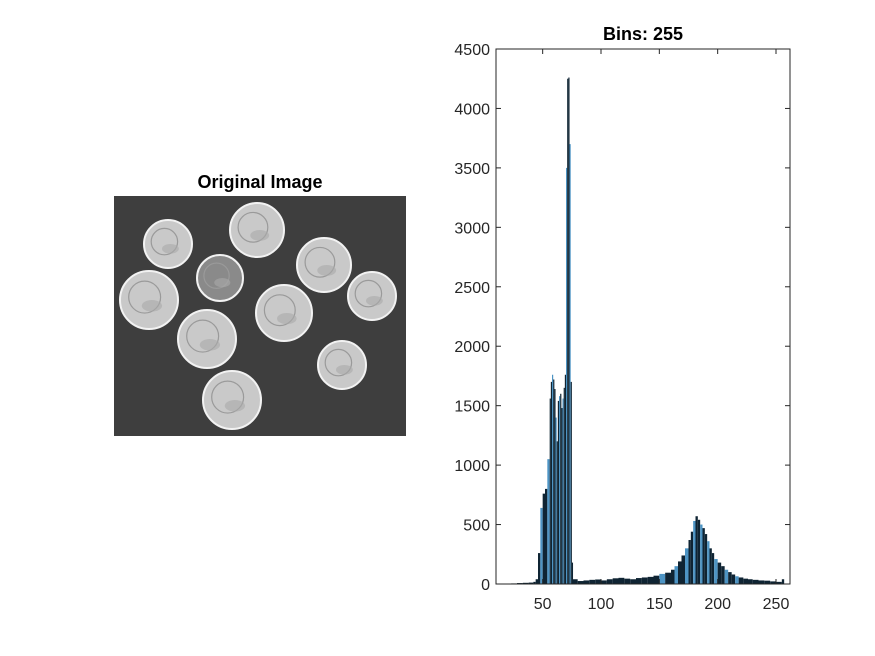  What do you see at coordinates (472, 288) in the screenshot?
I see `y-tick-label: 2500` at bounding box center [472, 288].